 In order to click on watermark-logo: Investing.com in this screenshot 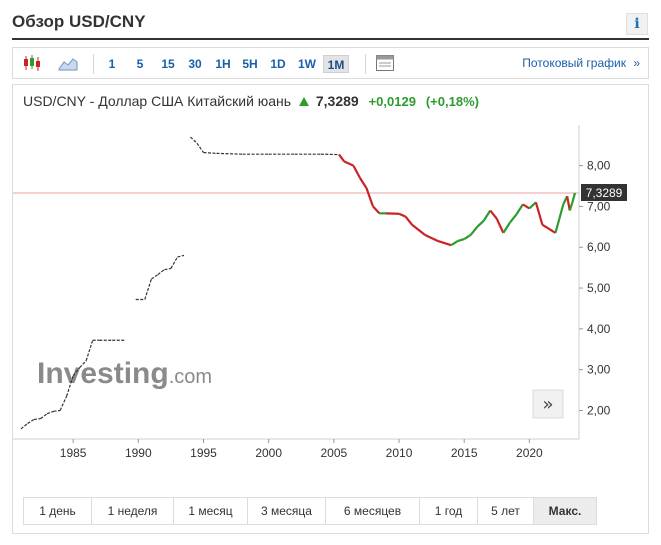, I will do `click(124, 373)`.